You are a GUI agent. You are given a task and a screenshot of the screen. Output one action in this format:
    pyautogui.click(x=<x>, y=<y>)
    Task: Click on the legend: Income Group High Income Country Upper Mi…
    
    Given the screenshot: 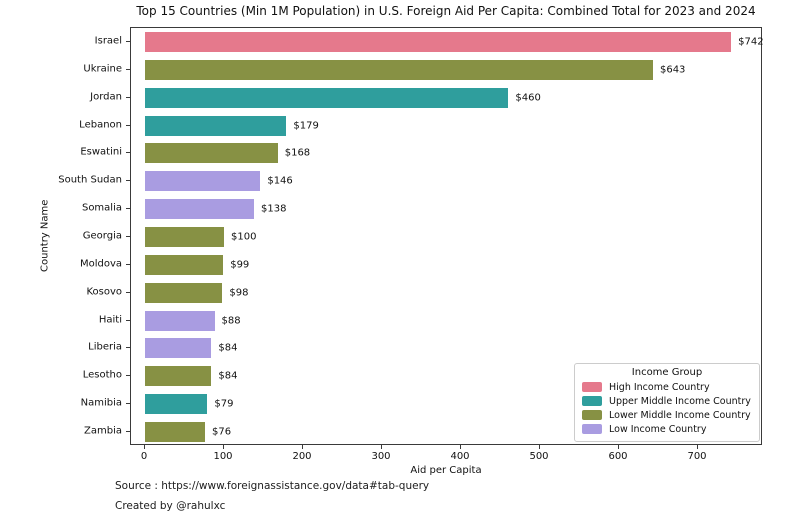 What is the action you would take?
    pyautogui.click(x=667, y=402)
    